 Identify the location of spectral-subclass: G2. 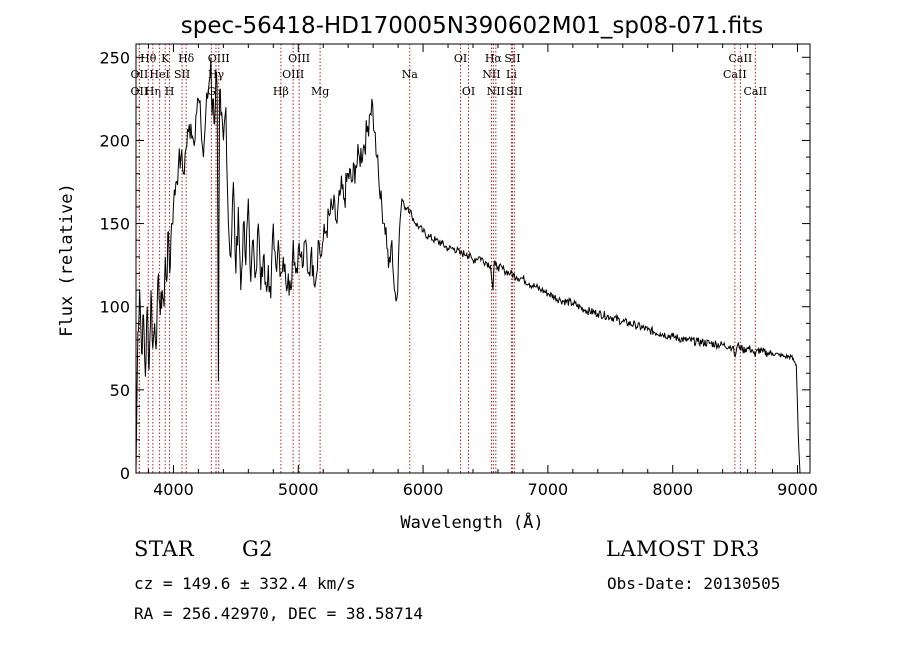
(258, 549).